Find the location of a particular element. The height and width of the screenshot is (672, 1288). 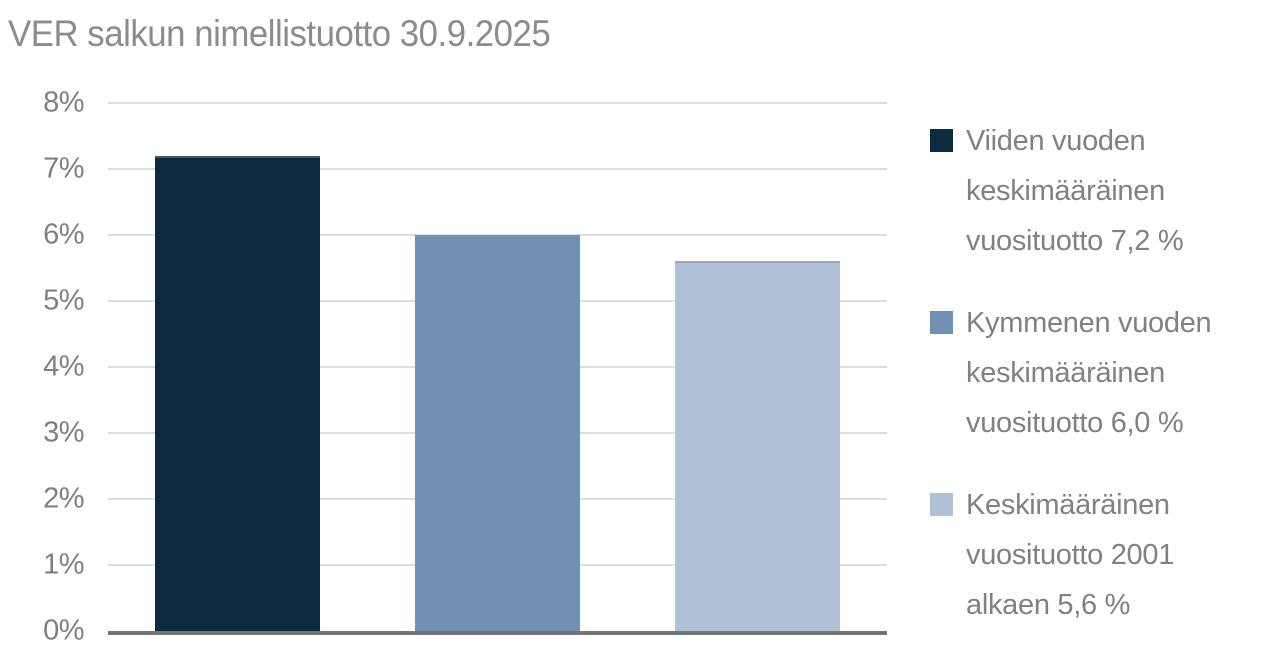

y-axis-label-0pct: 0% is located at coordinates (63, 630).